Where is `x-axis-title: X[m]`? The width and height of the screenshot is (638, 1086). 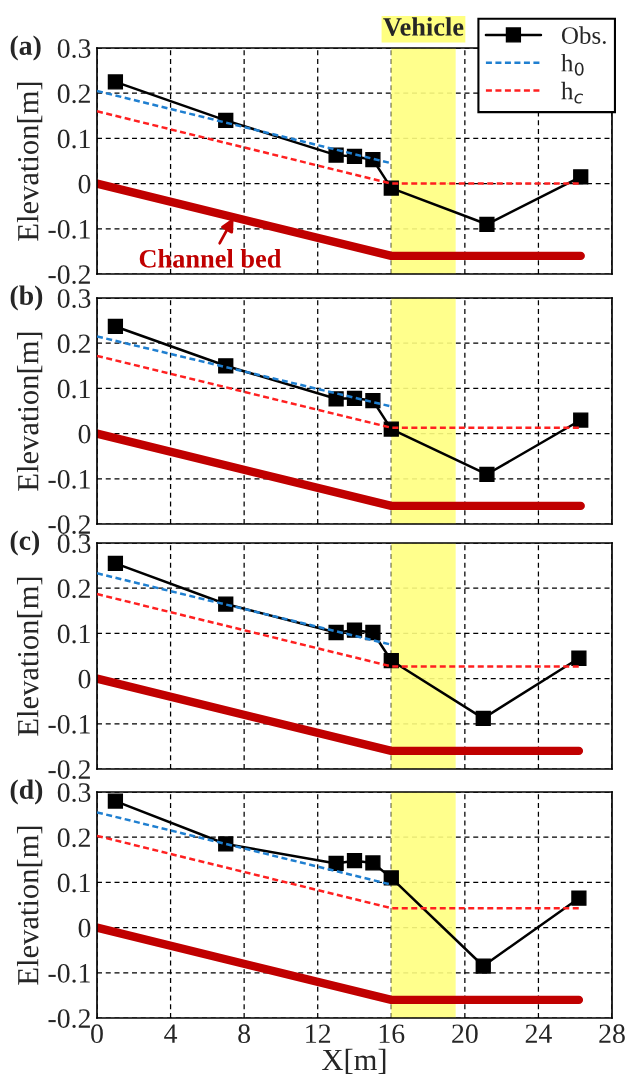
x-axis-title: X[m] is located at coordinates (354, 1061).